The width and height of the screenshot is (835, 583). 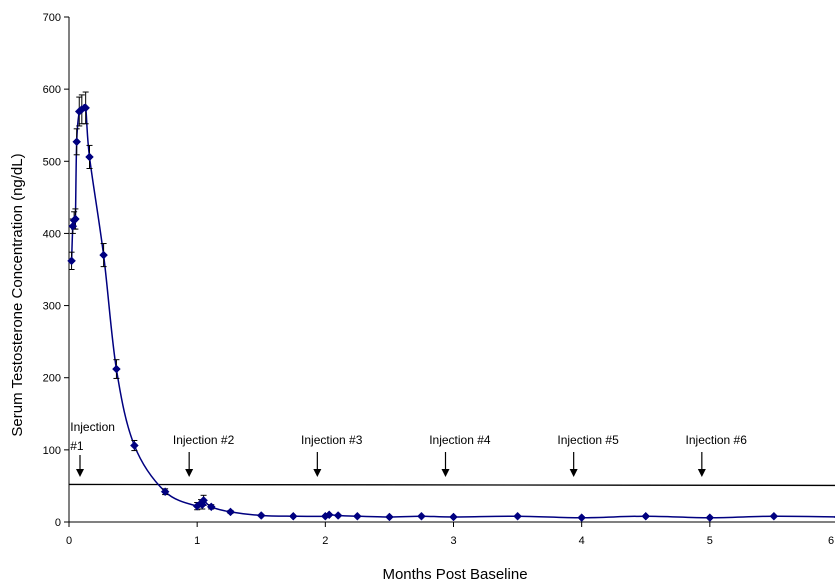 What do you see at coordinates (52, 451) in the screenshot?
I see `y-tick-label: 100` at bounding box center [52, 451].